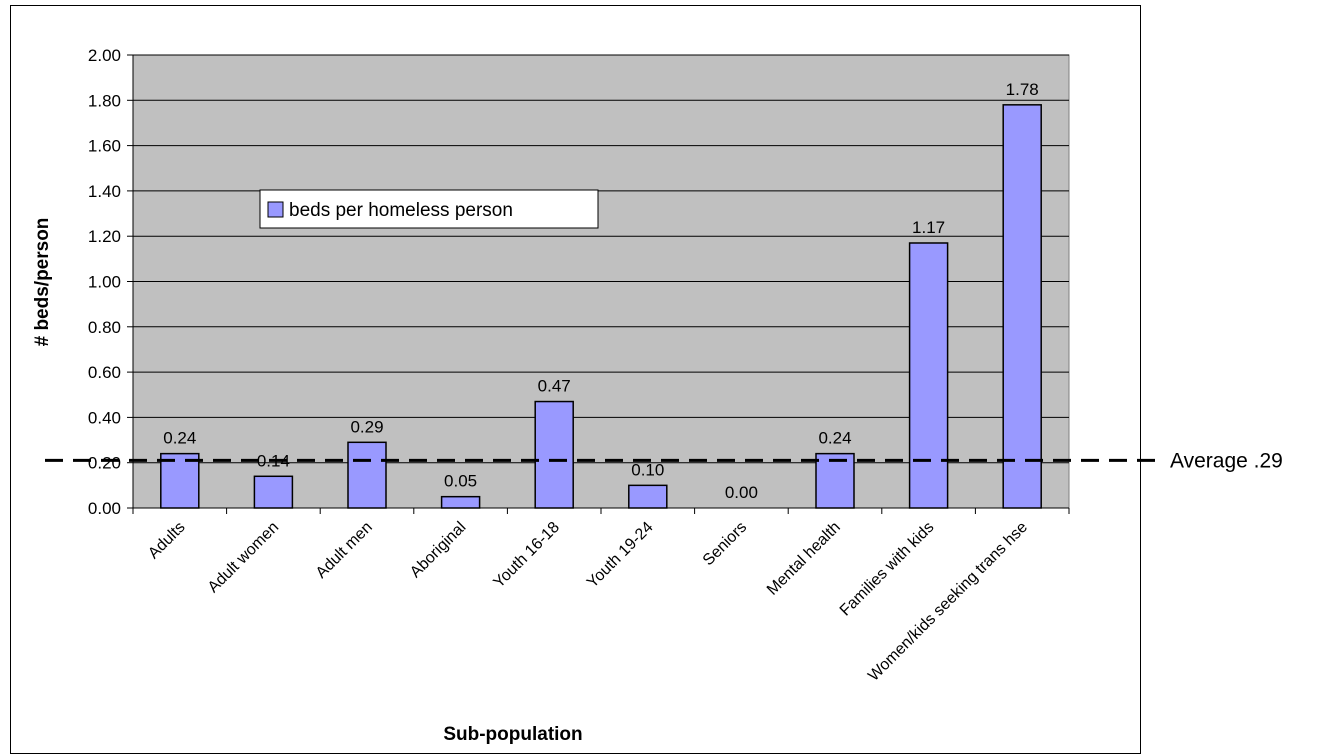 The width and height of the screenshot is (1341, 756). Describe the element at coordinates (104, 417) in the screenshot. I see `y-tick-label: 0.40` at that location.